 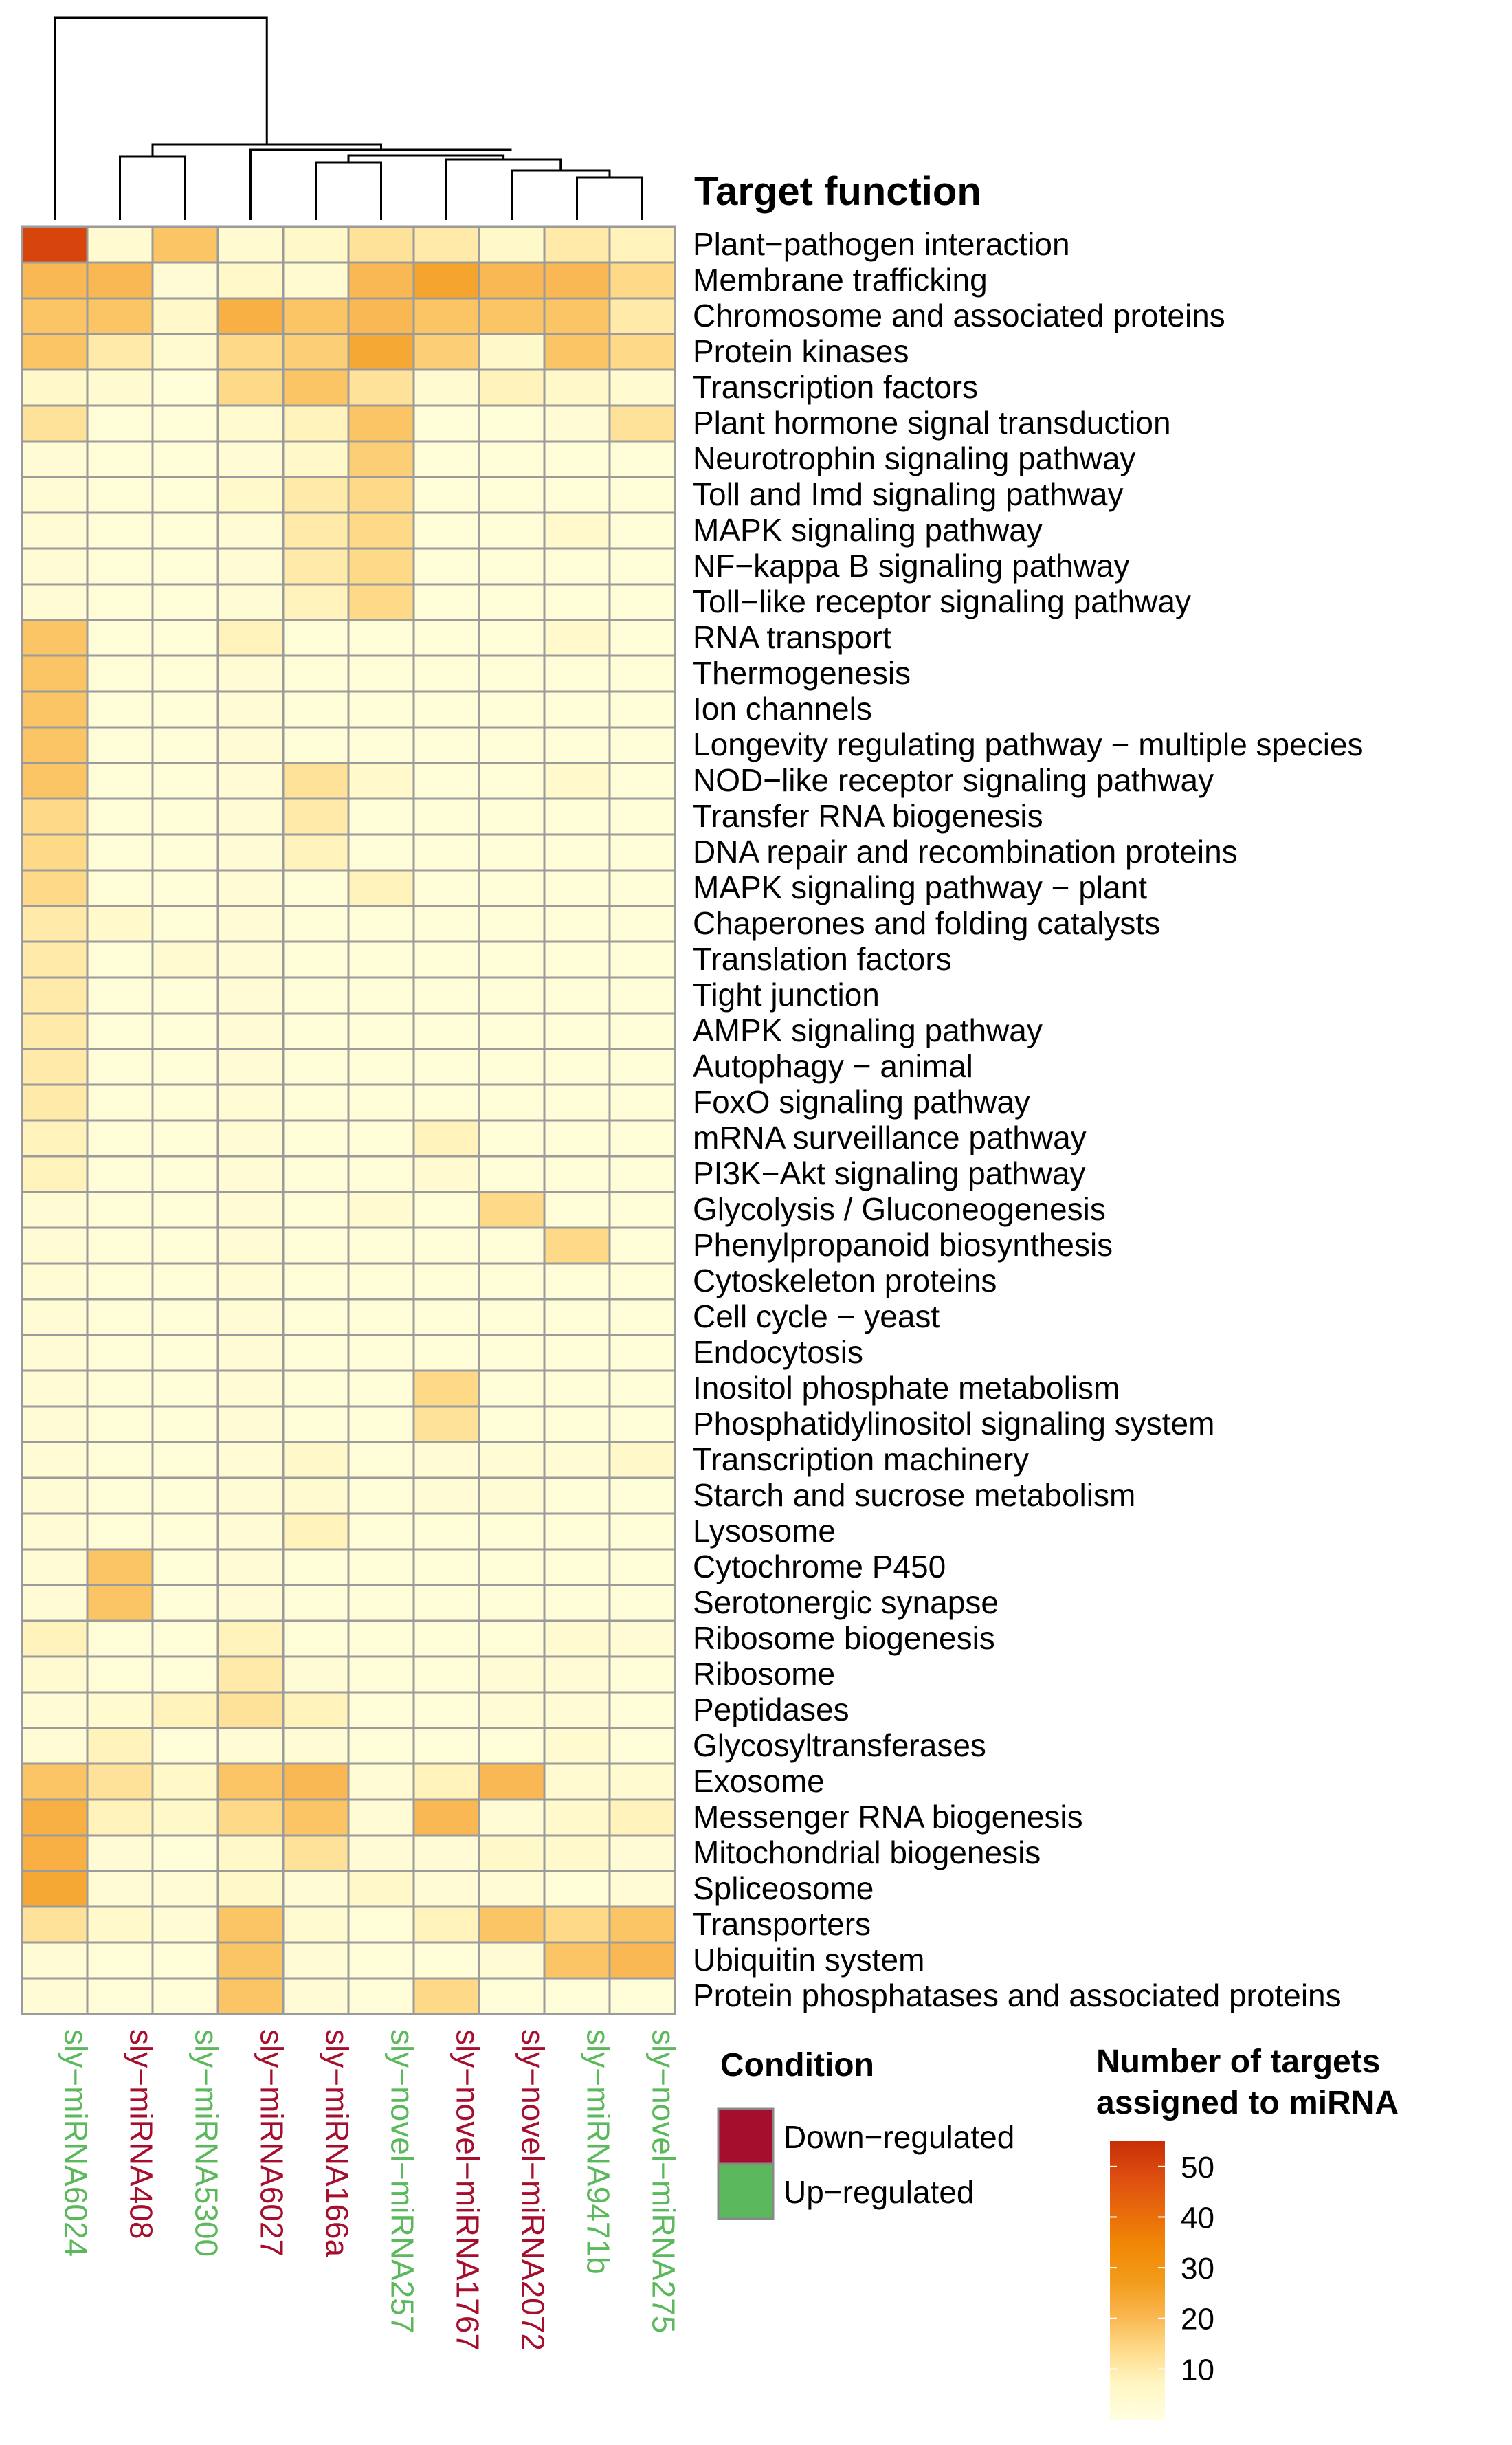 What do you see at coordinates (778, 1352) in the screenshot?
I see `row-label: Endocytosis` at bounding box center [778, 1352].